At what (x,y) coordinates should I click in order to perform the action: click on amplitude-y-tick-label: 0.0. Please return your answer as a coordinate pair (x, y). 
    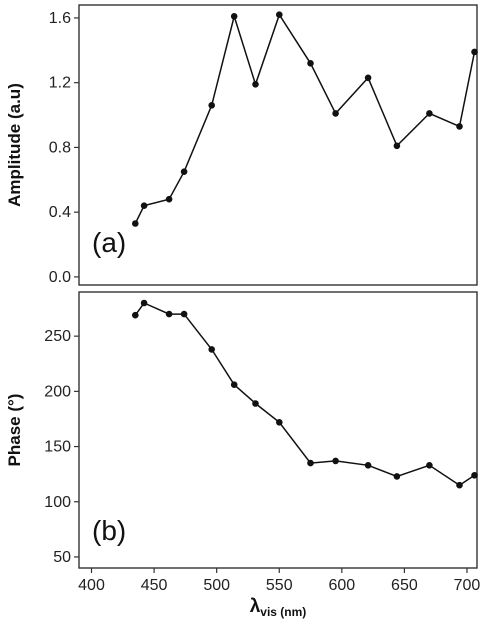
    Looking at the image, I should click on (60, 277).